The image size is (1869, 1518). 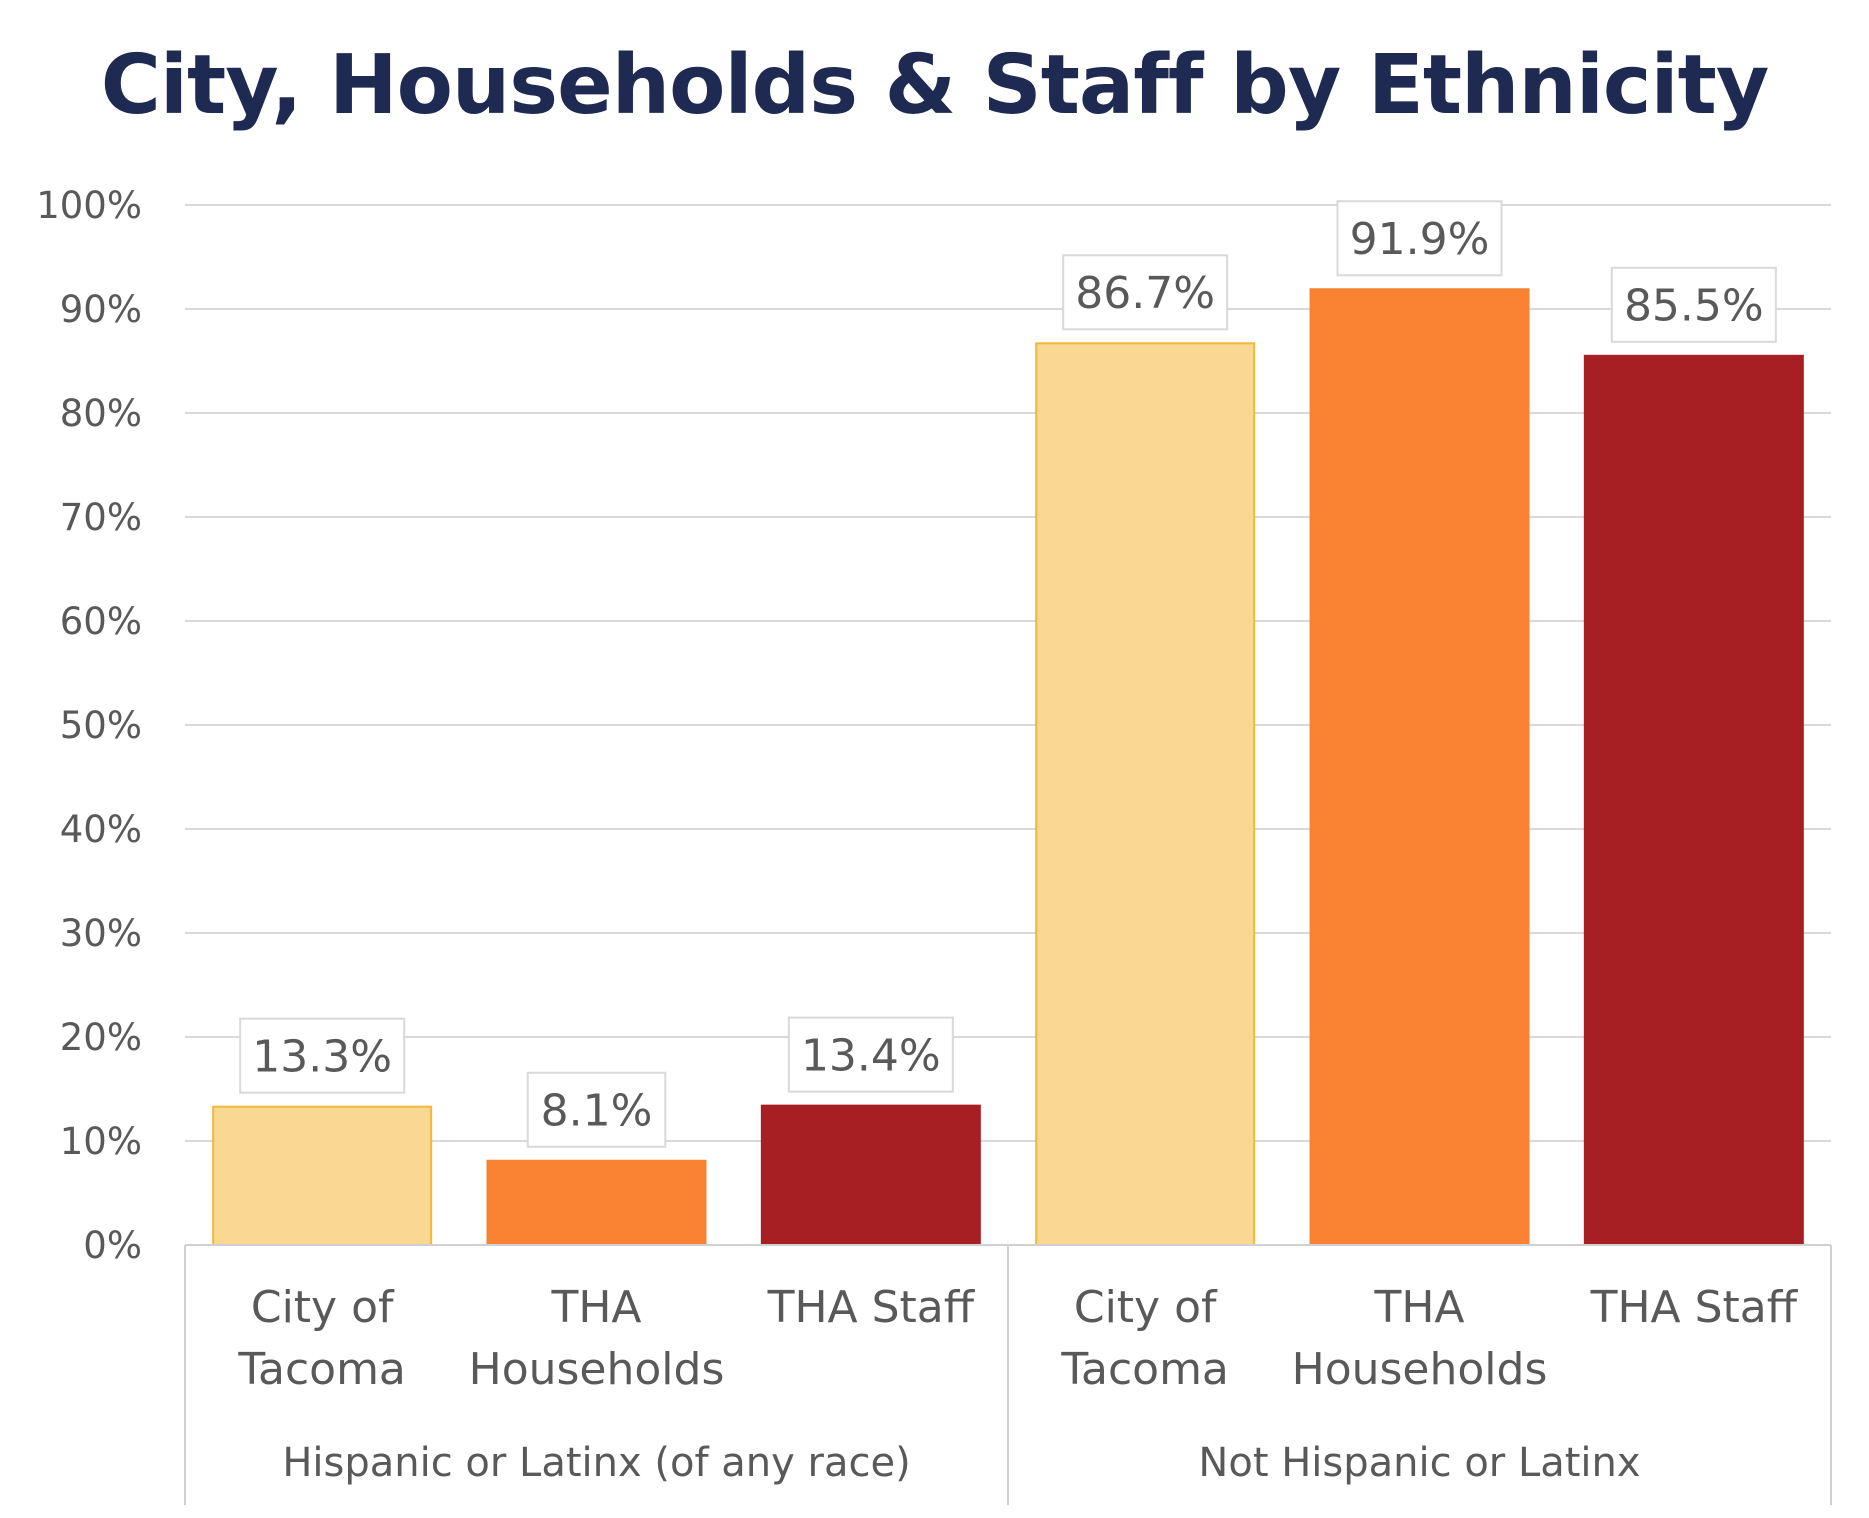 I want to click on data-label: 13.3%, so click(x=322, y=1057).